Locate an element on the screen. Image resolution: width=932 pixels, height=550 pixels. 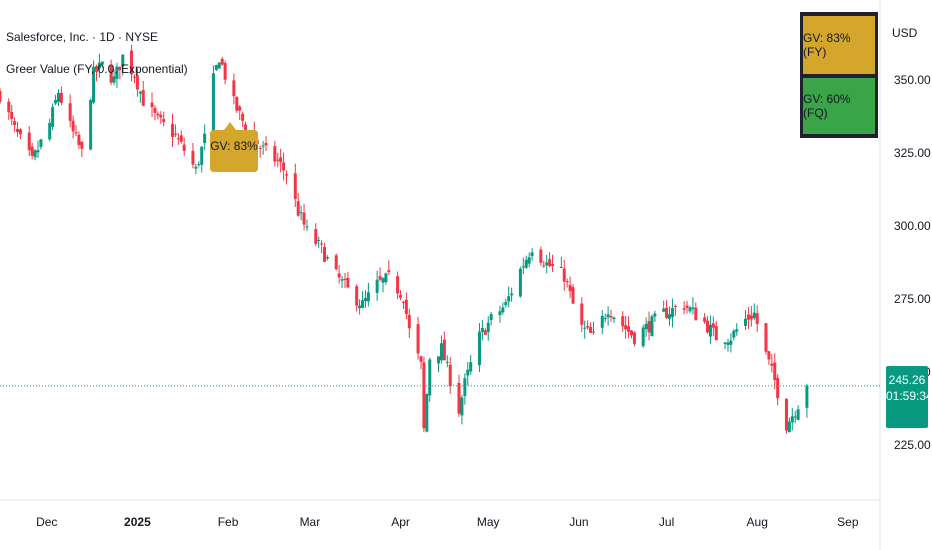
gv-fy-cell: GV: 83% (FY) is located at coordinates (839, 45).